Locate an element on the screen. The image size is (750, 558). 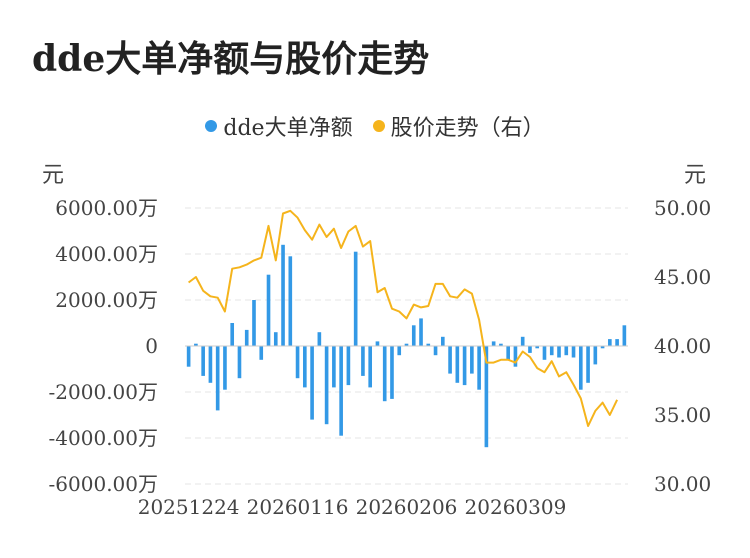
x-tick-label: 20260116 is located at coordinates (298, 507).